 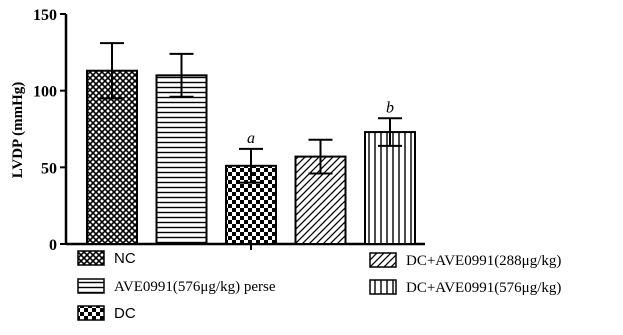 What do you see at coordinates (53, 245) in the screenshot?
I see `y-tick-label: 0` at bounding box center [53, 245].